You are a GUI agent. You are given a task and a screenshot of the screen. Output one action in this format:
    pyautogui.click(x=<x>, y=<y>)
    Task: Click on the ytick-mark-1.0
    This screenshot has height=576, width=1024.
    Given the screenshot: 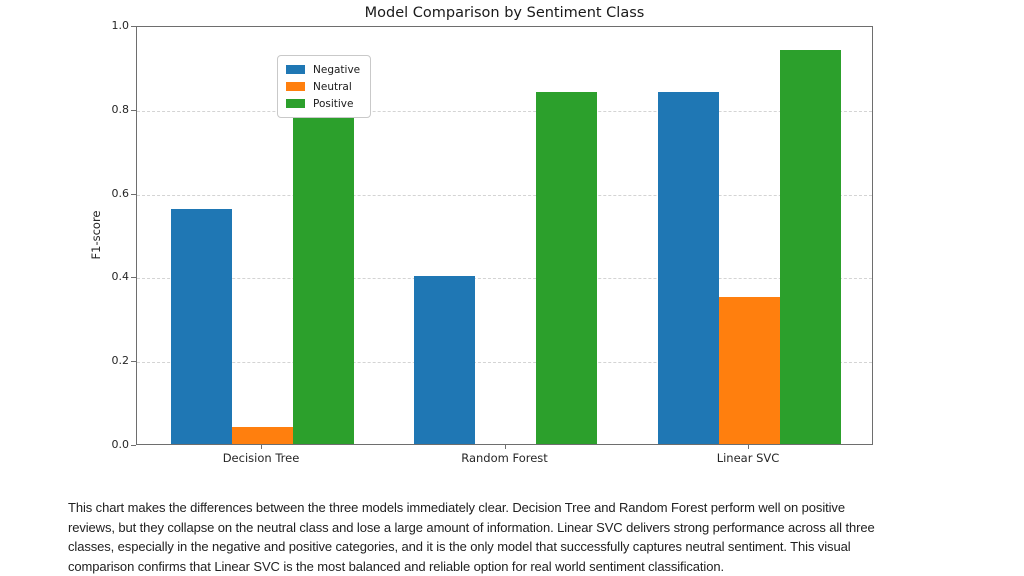 What is the action you would take?
    pyautogui.click(x=133, y=26)
    